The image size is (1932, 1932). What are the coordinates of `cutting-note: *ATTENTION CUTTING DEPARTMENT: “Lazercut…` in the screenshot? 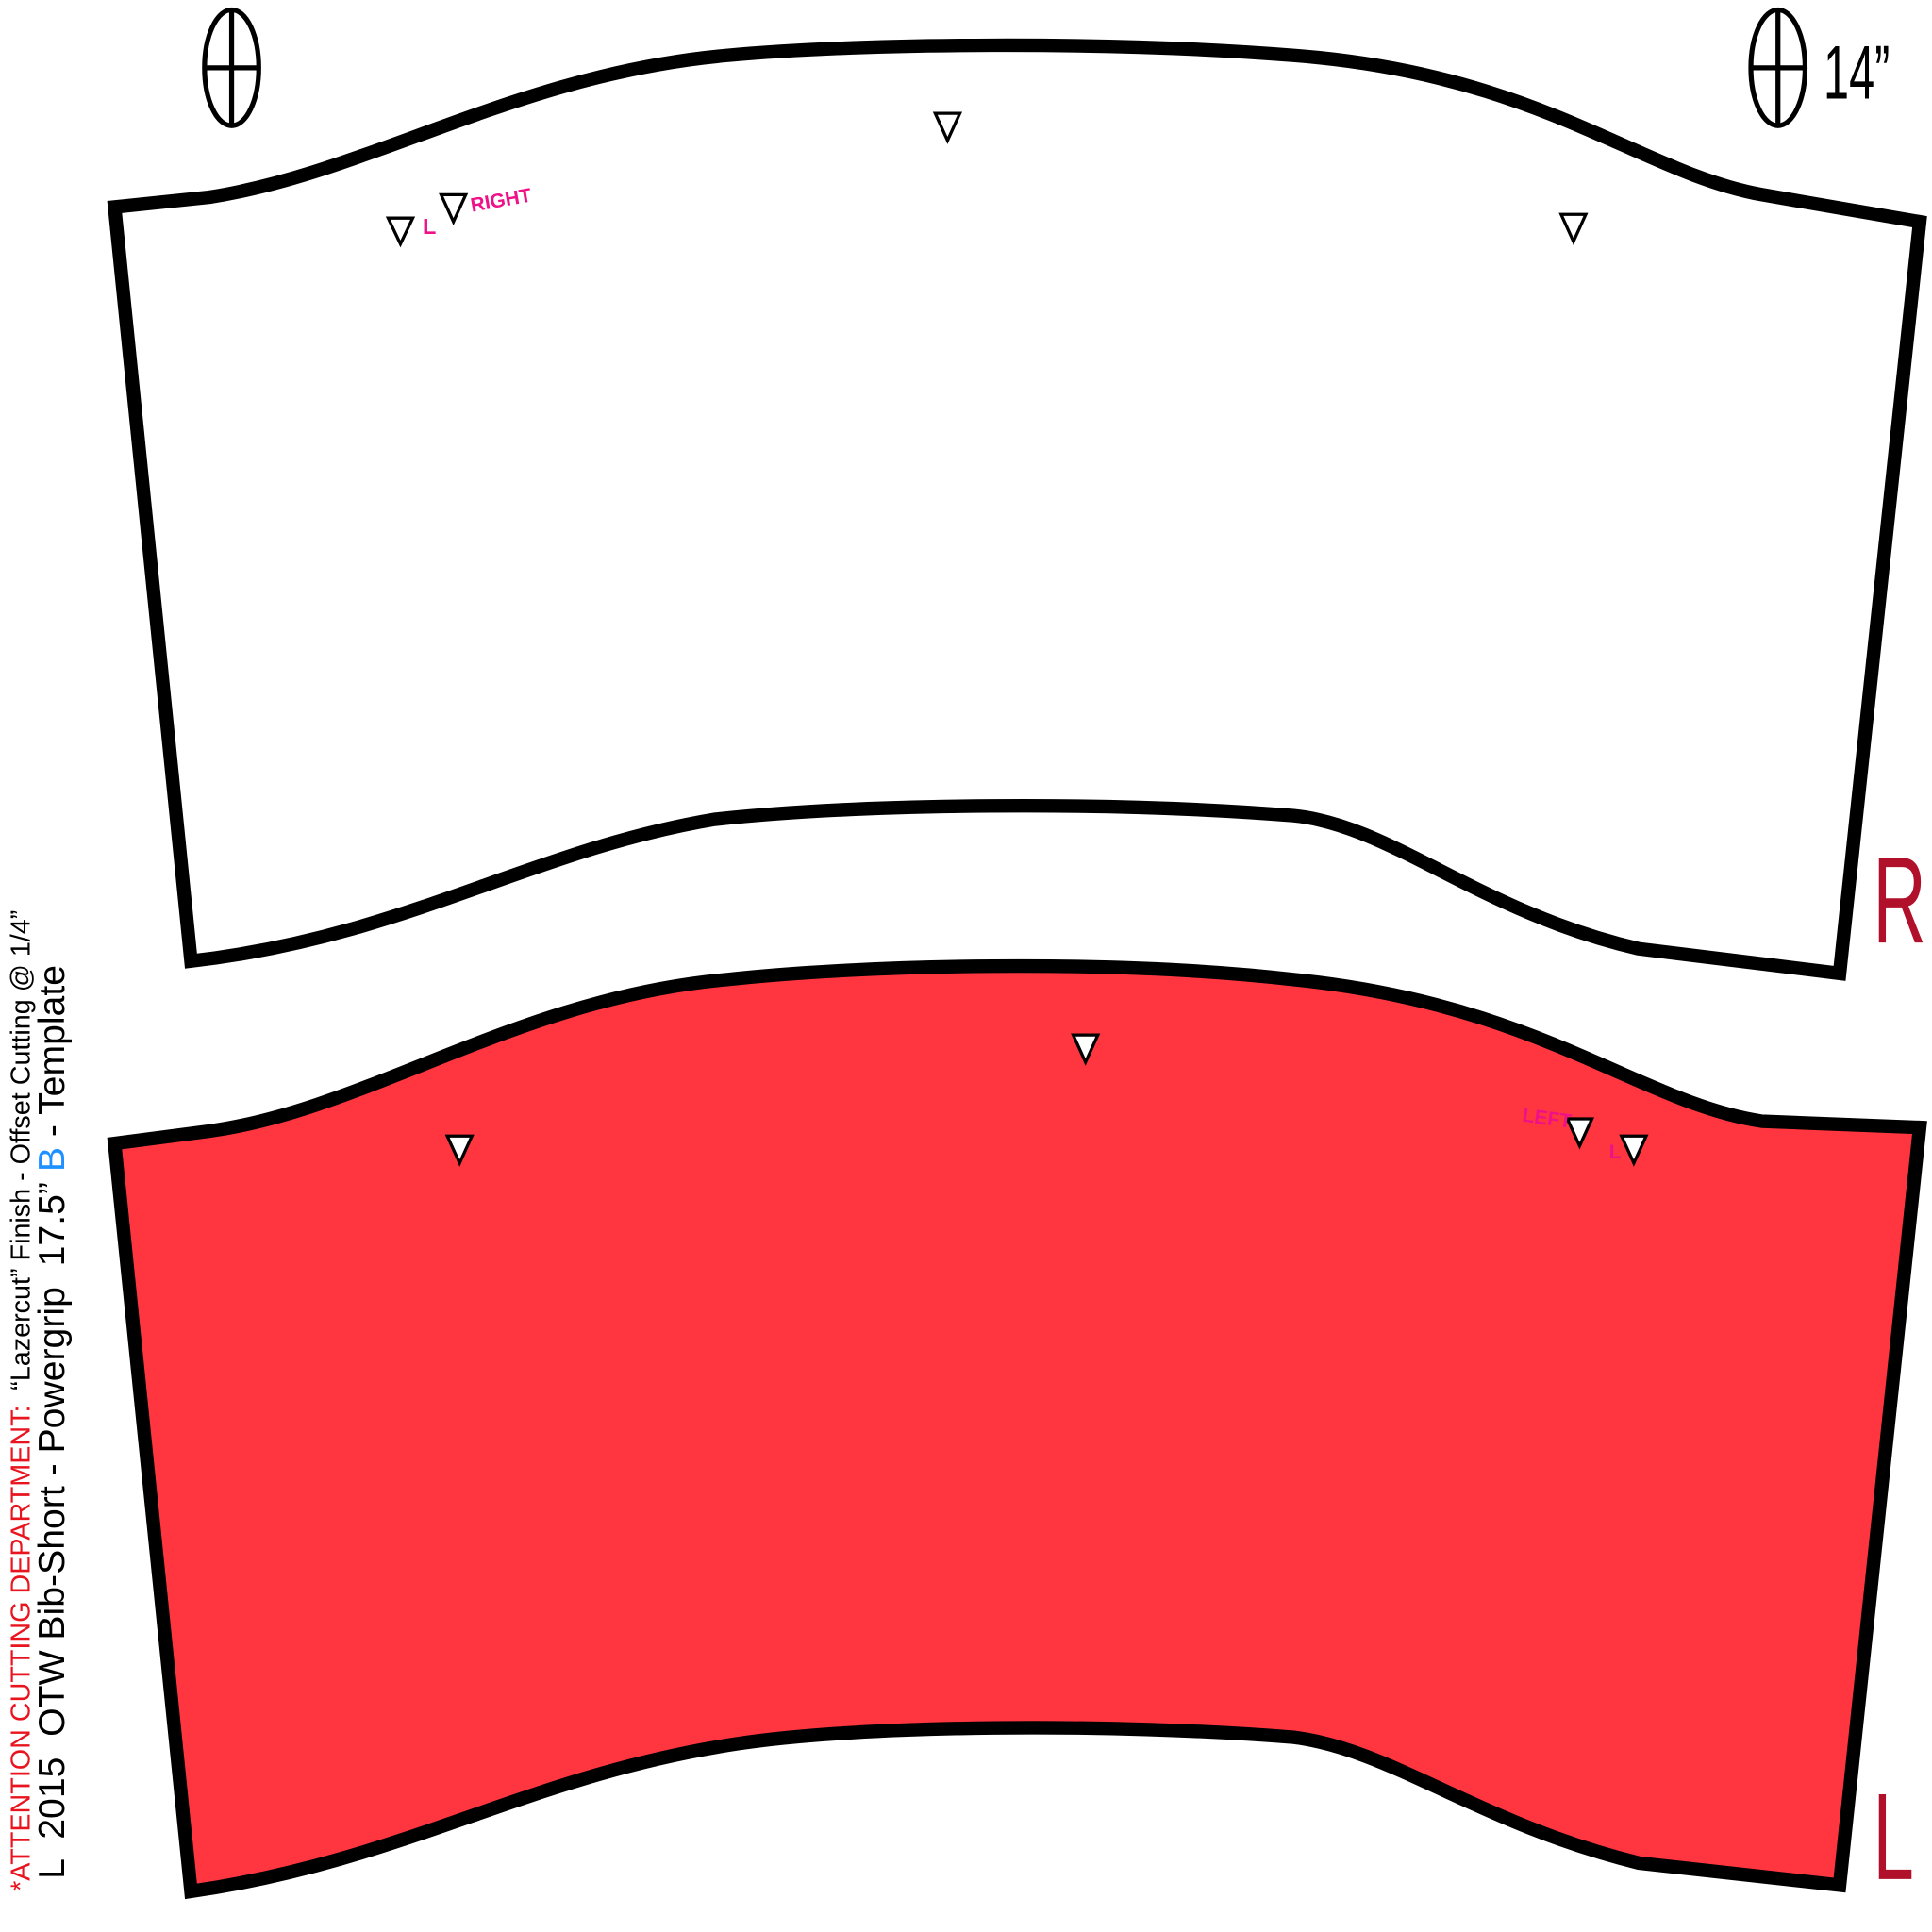 It's located at (21, 1400).